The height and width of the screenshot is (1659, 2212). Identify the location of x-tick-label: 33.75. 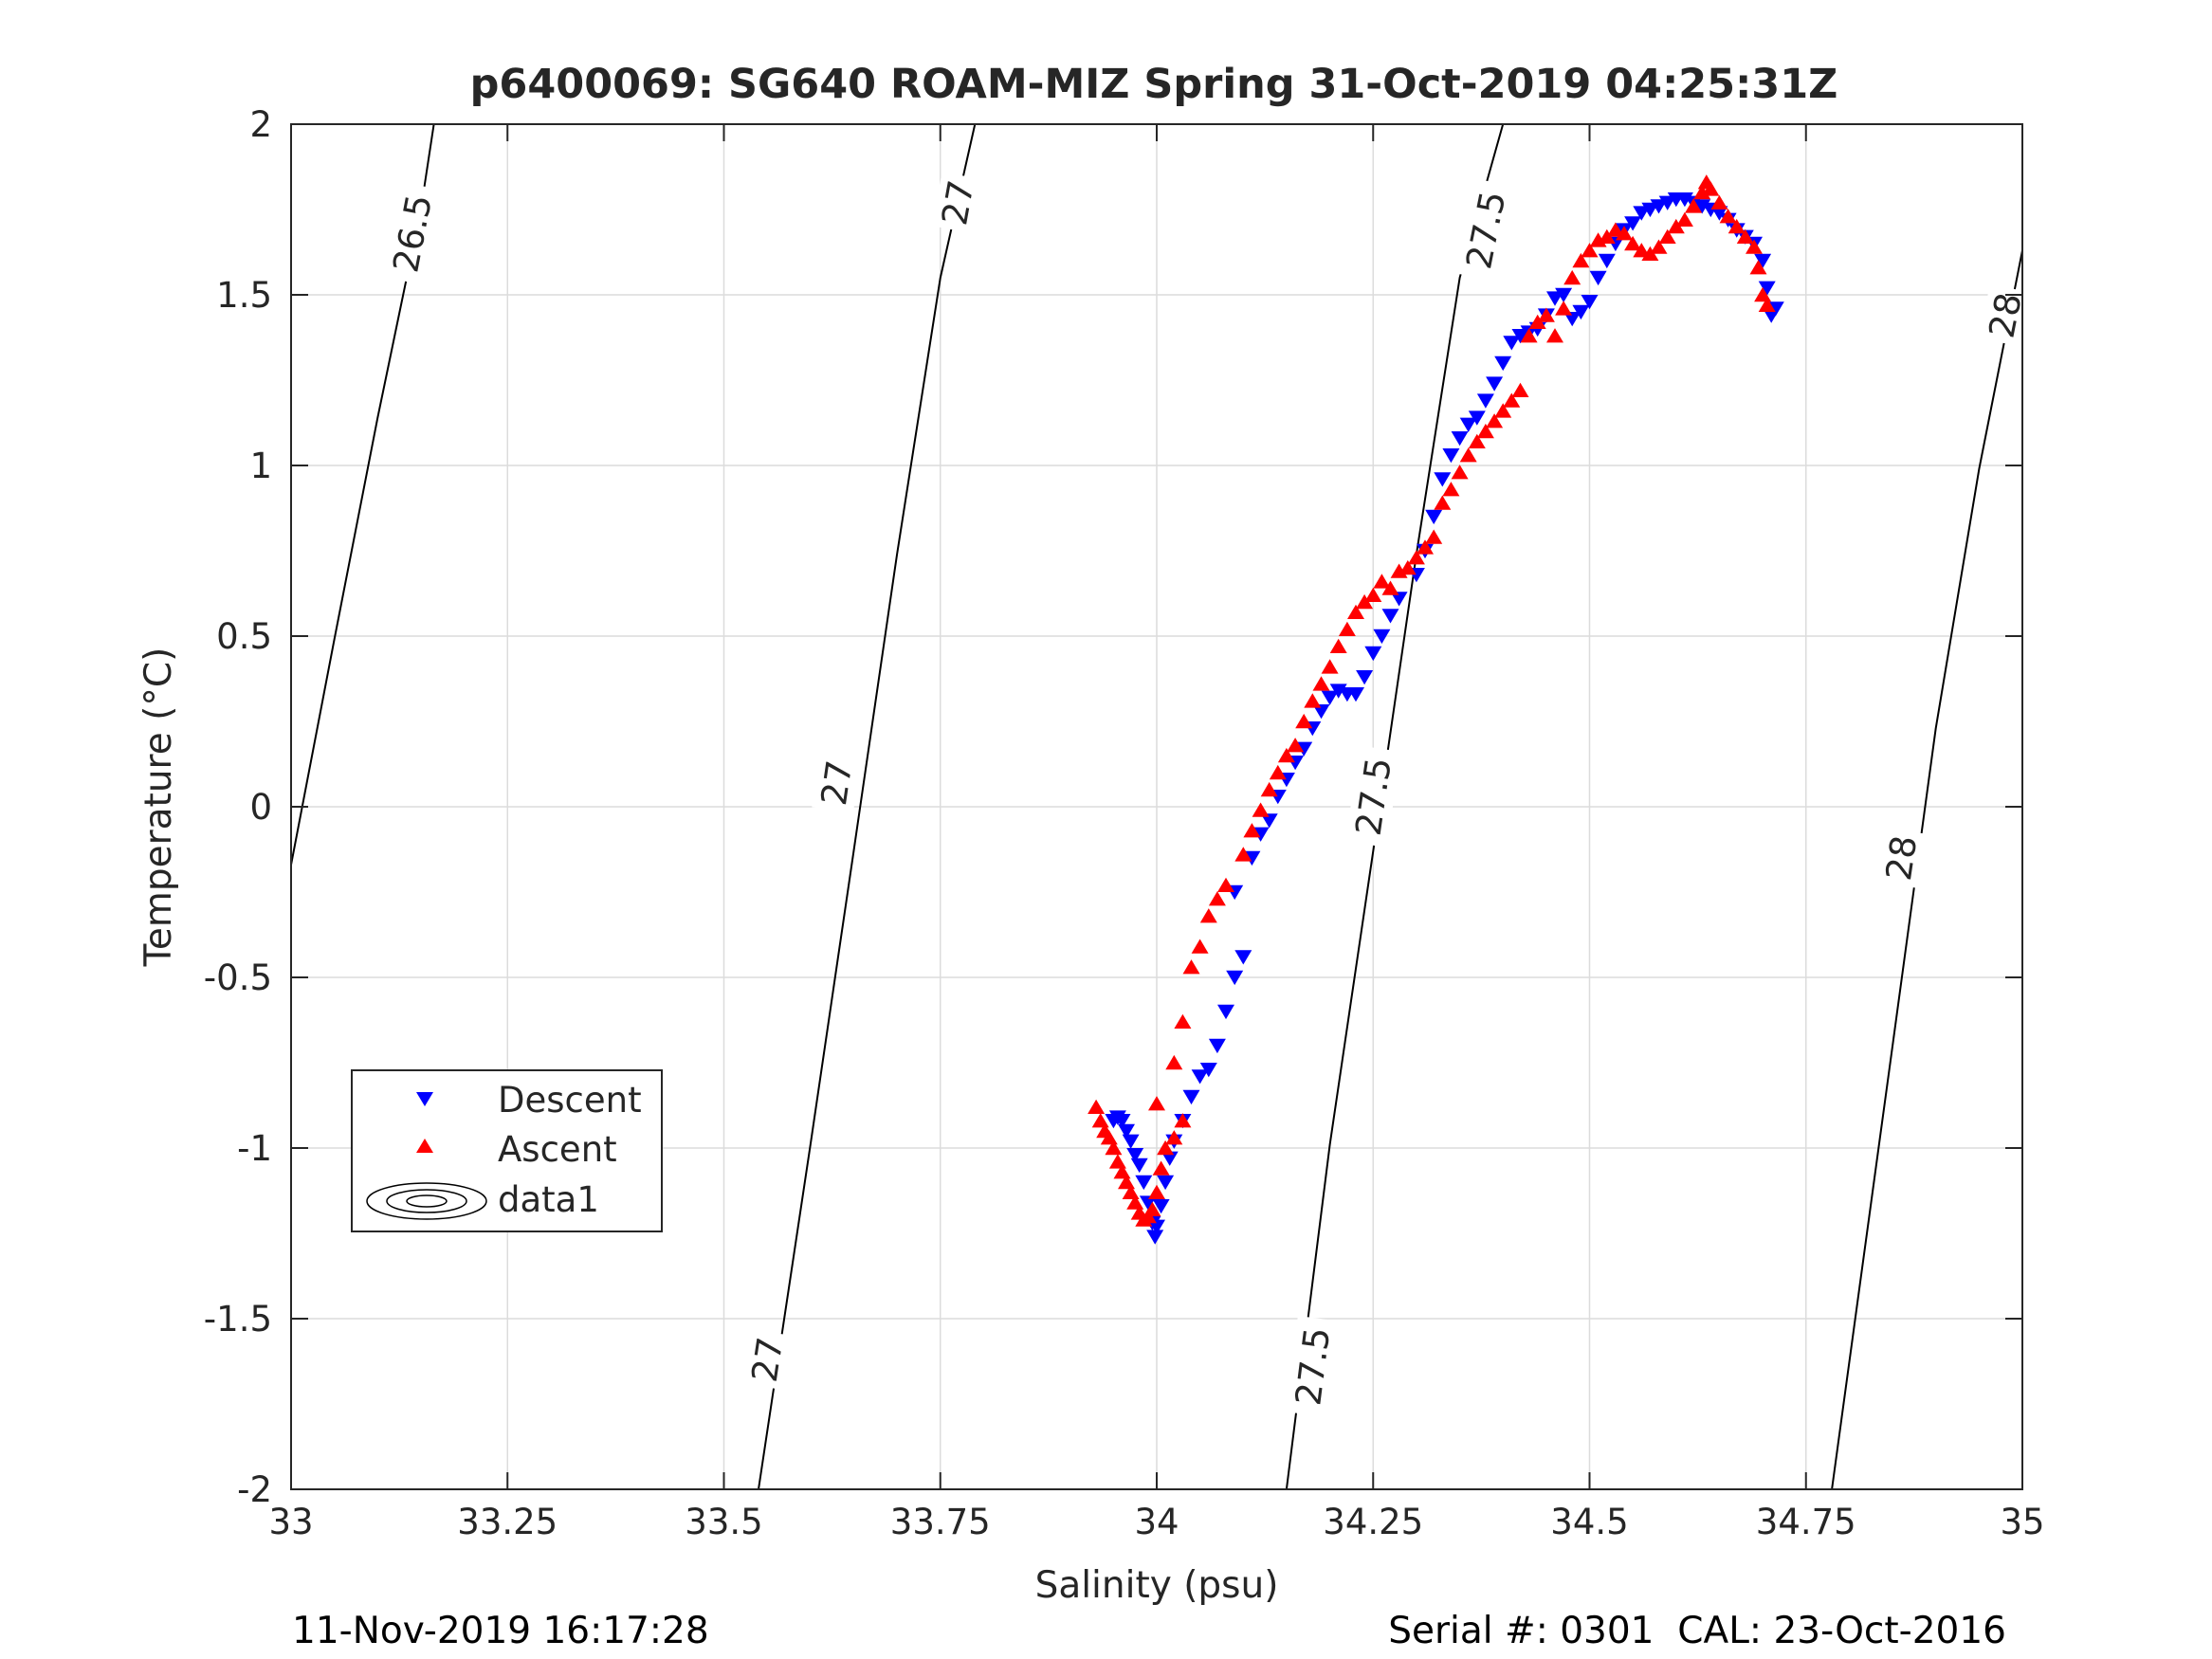
(940, 1522).